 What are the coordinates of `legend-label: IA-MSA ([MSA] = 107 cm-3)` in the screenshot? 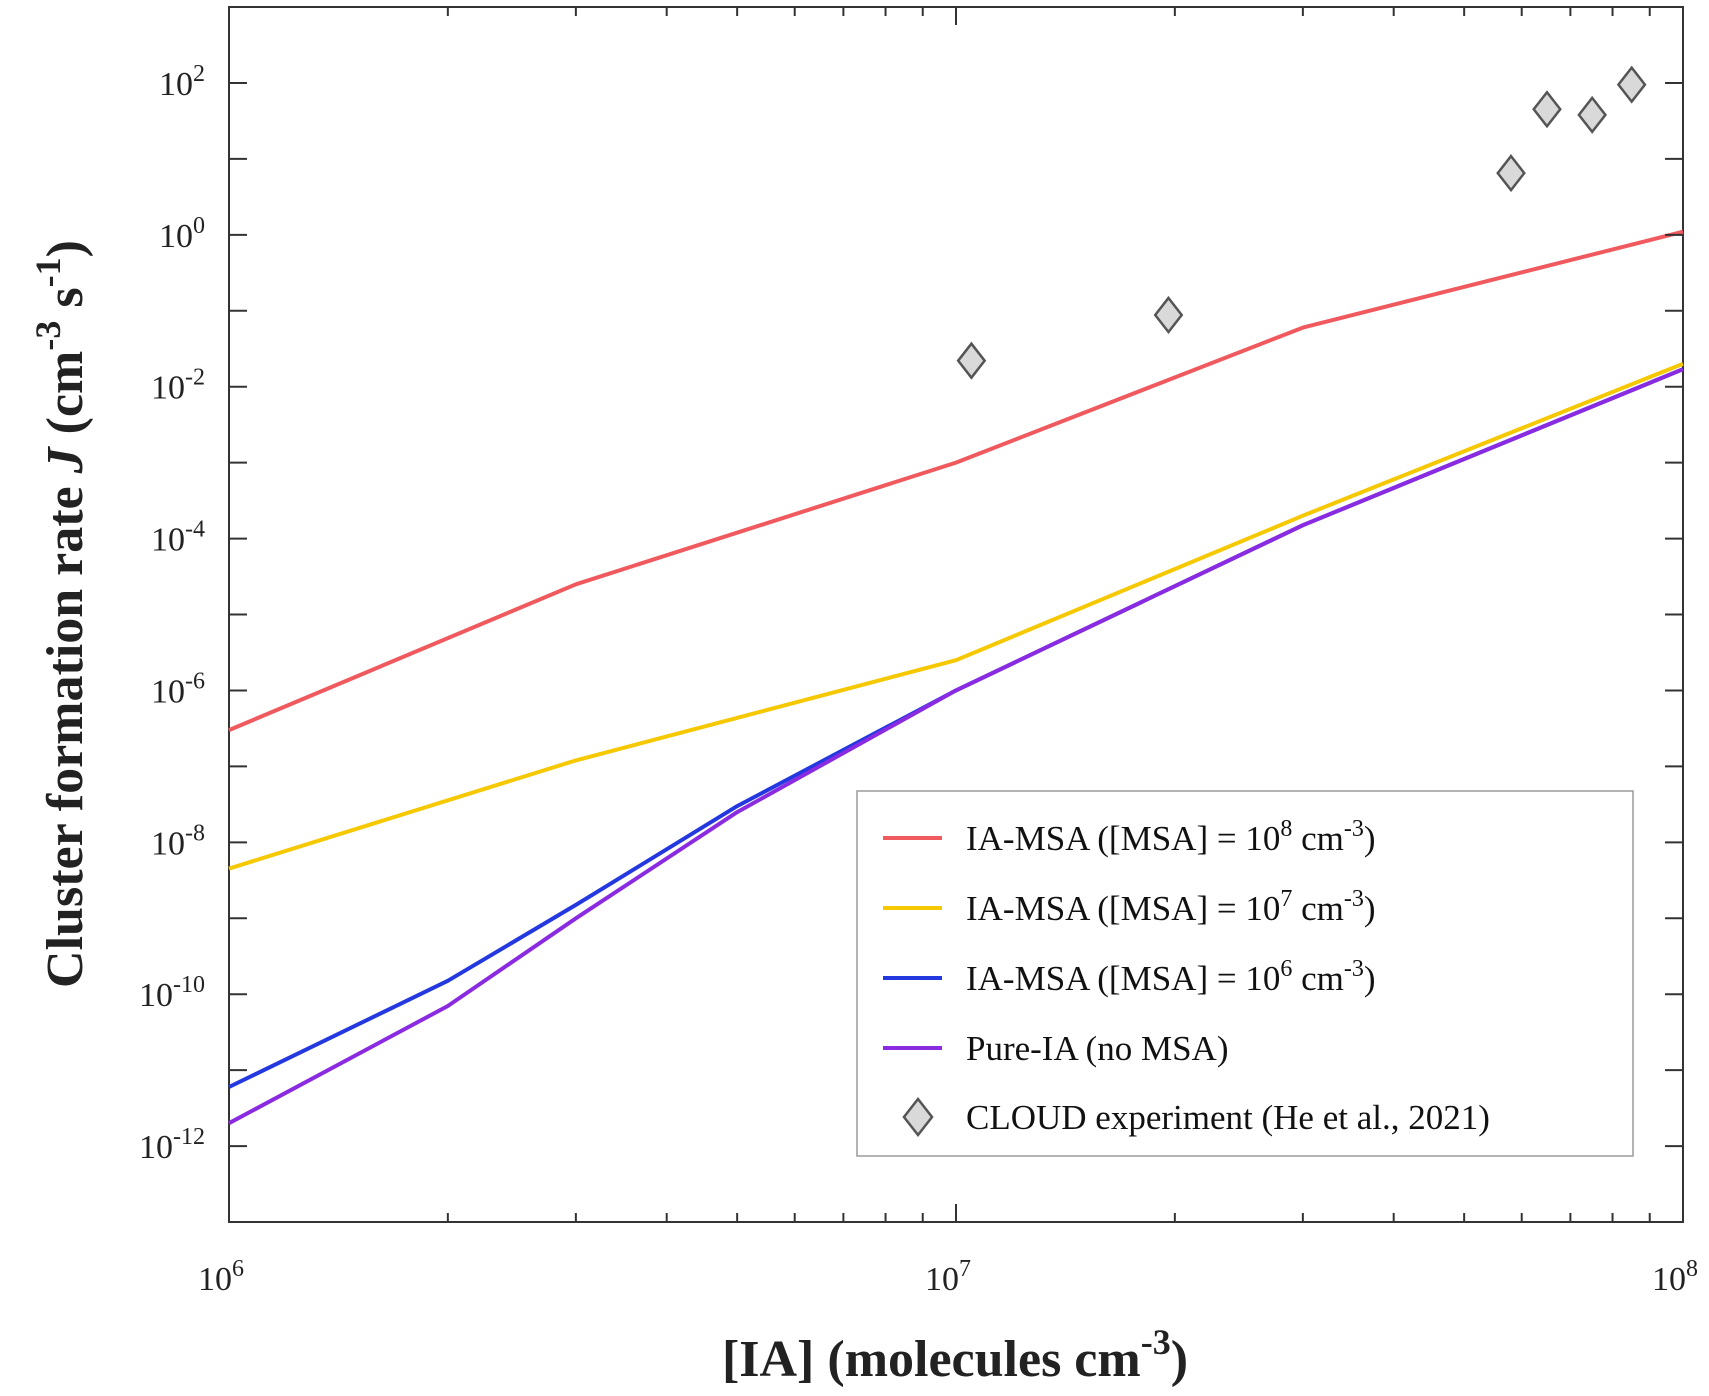 It's located at (1171, 907).